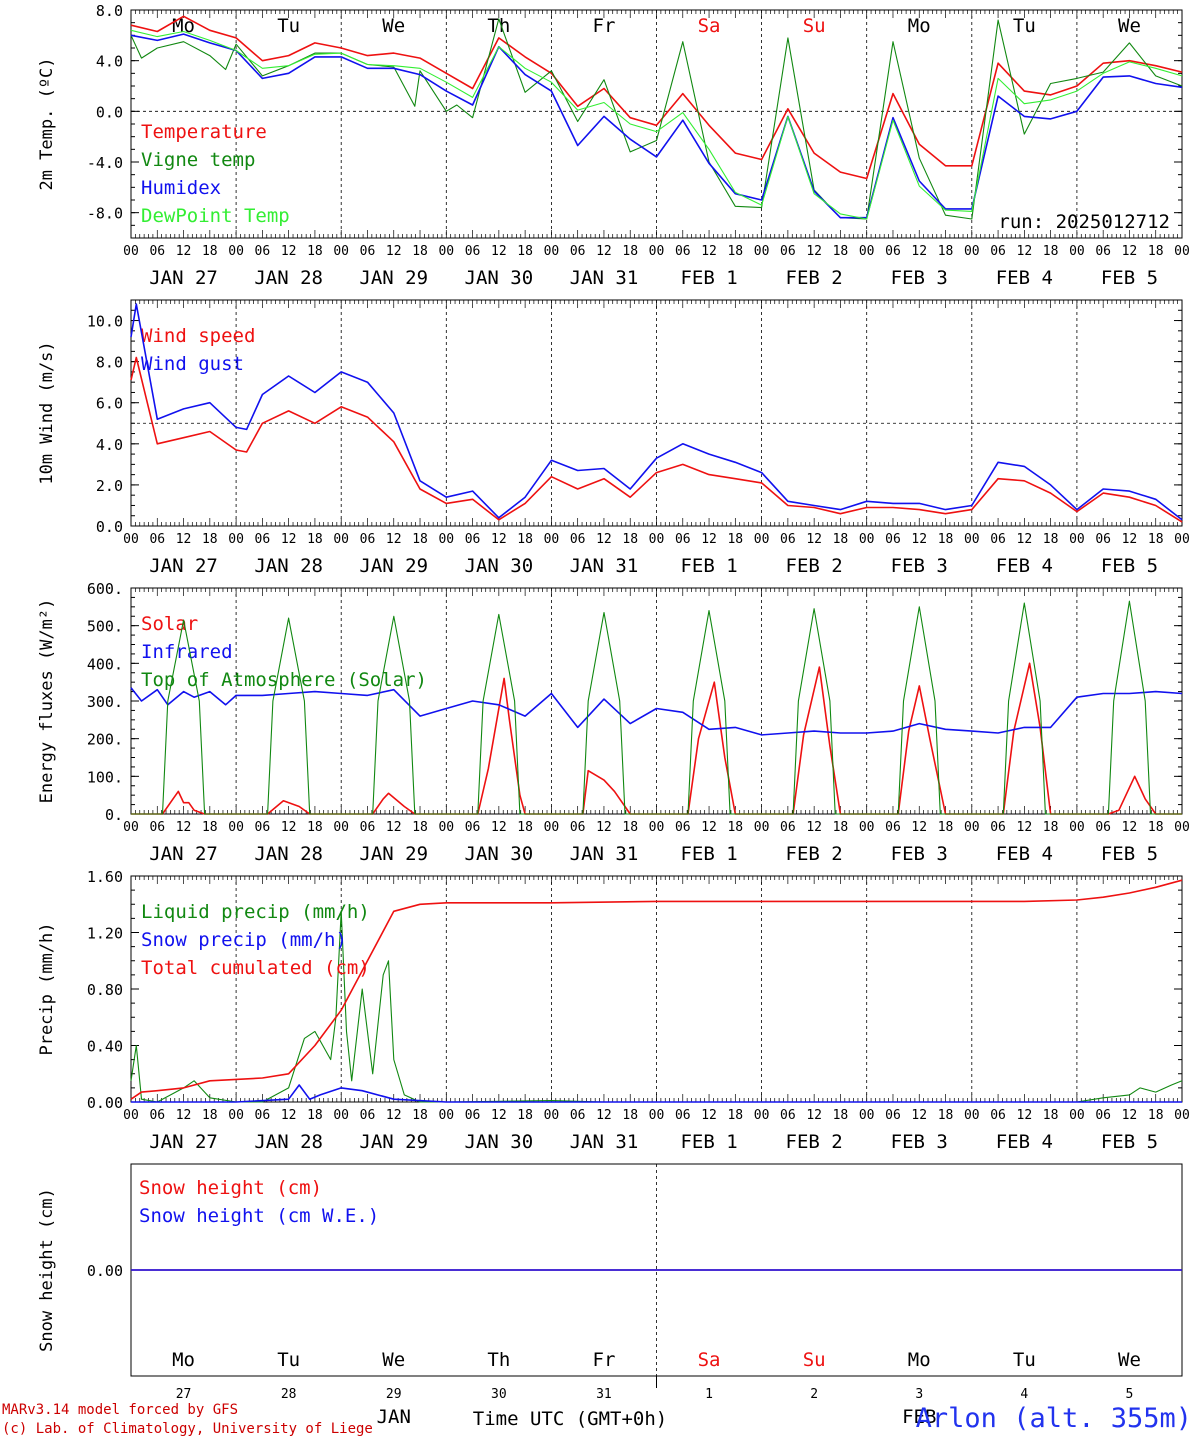  I want to click on series-wind-gust, so click(656, 412).